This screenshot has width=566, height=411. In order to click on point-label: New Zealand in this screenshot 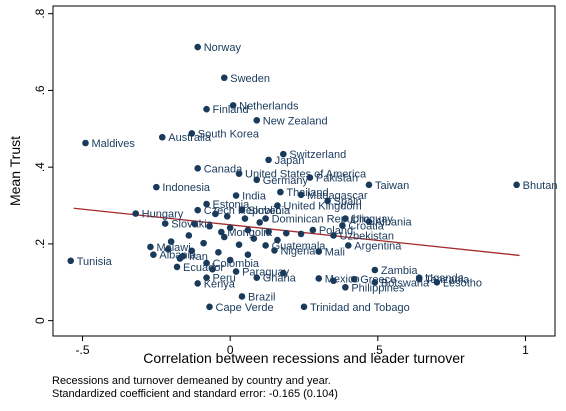, I will do `click(295, 121)`.